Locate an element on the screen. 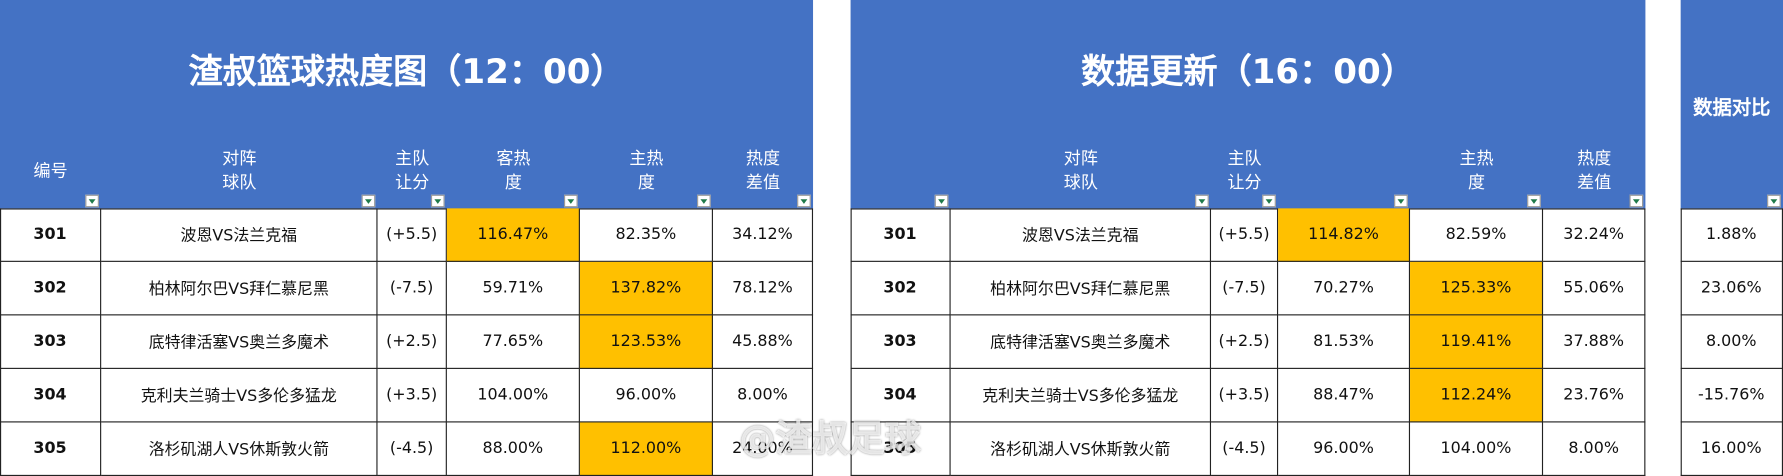 This screenshot has width=1783, height=476. table-cell: 32.24% is located at coordinates (1594, 235).